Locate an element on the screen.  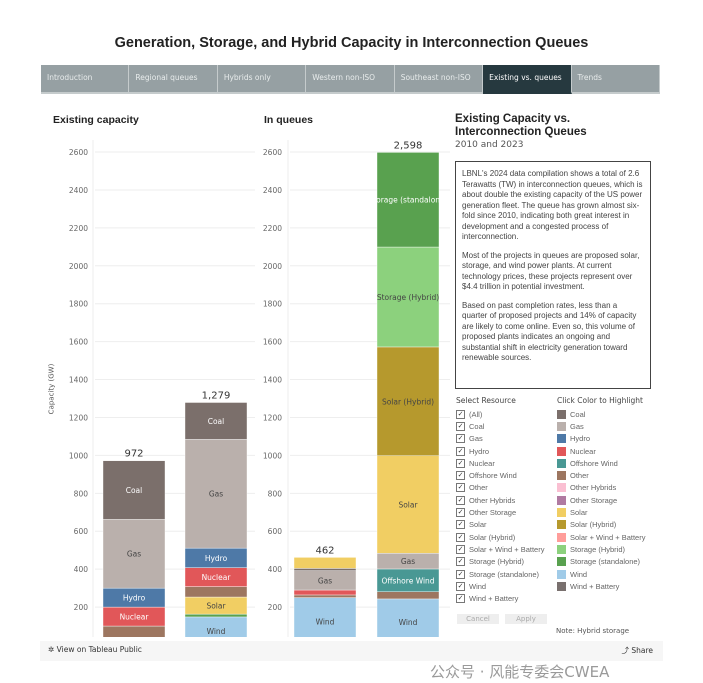
segment-label: Solar is located at coordinates (216, 606).